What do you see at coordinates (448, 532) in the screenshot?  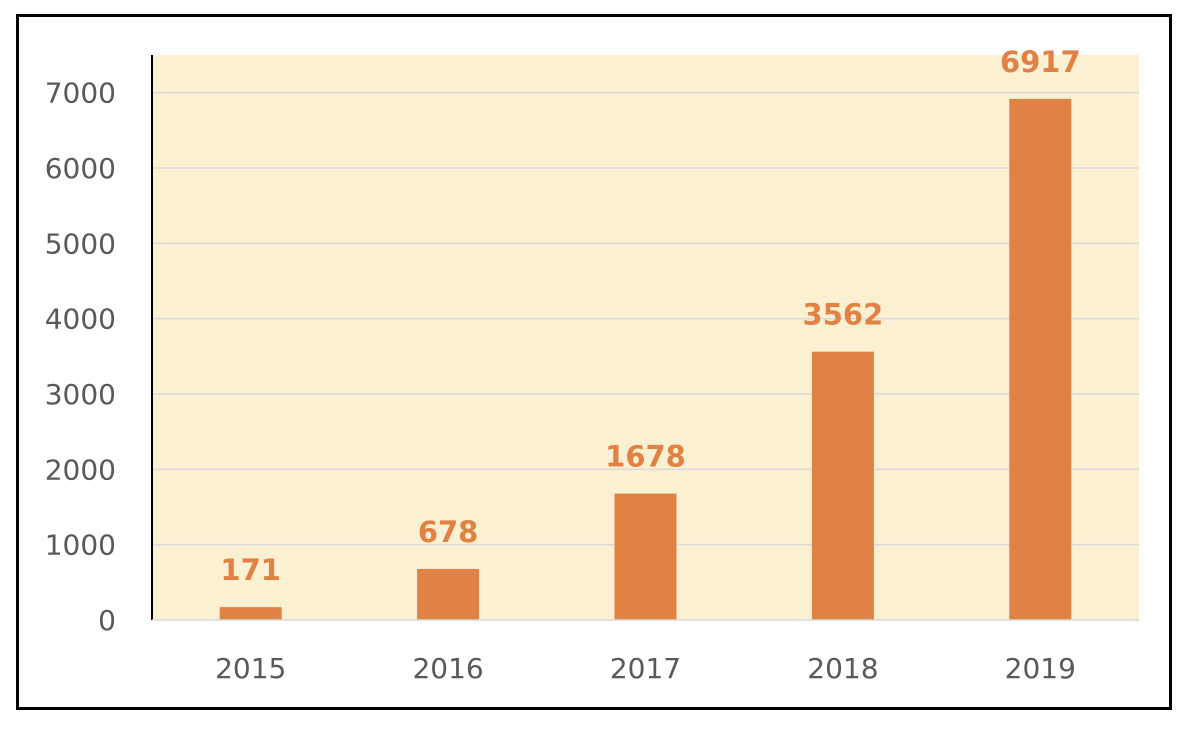 I see `data-label: 678` at bounding box center [448, 532].